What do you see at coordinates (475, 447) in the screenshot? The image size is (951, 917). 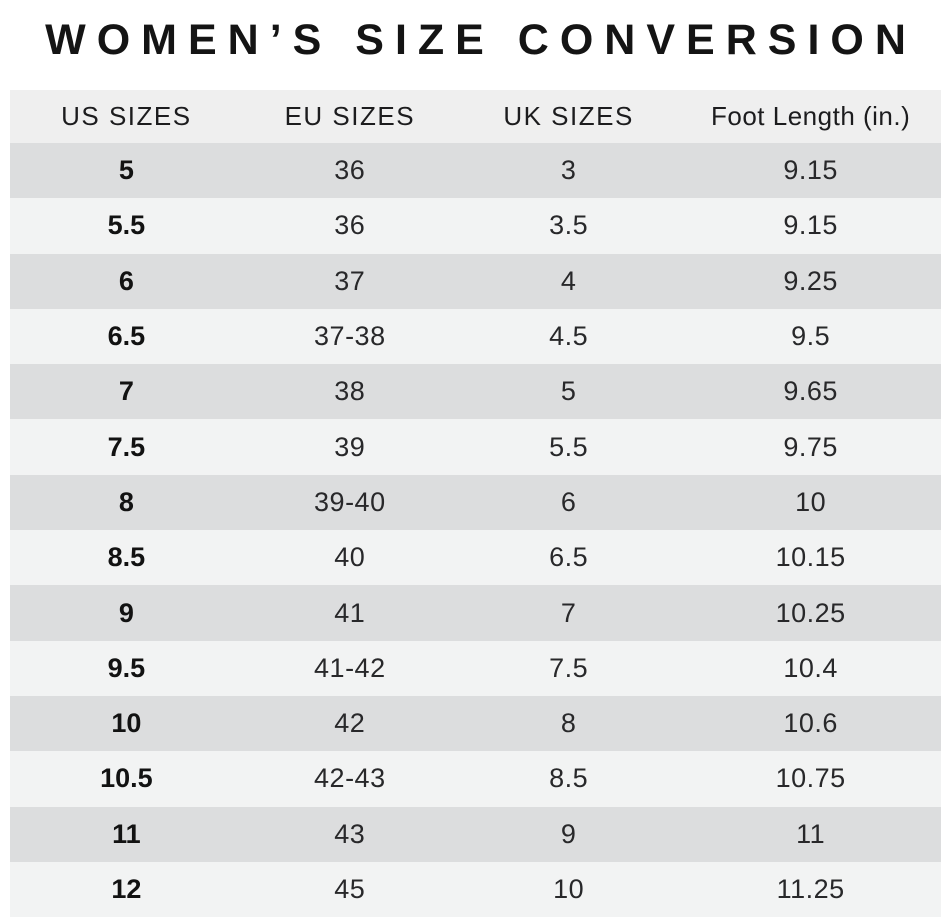 I see `table-row: 7.5 39 5.5 9.75` at bounding box center [475, 447].